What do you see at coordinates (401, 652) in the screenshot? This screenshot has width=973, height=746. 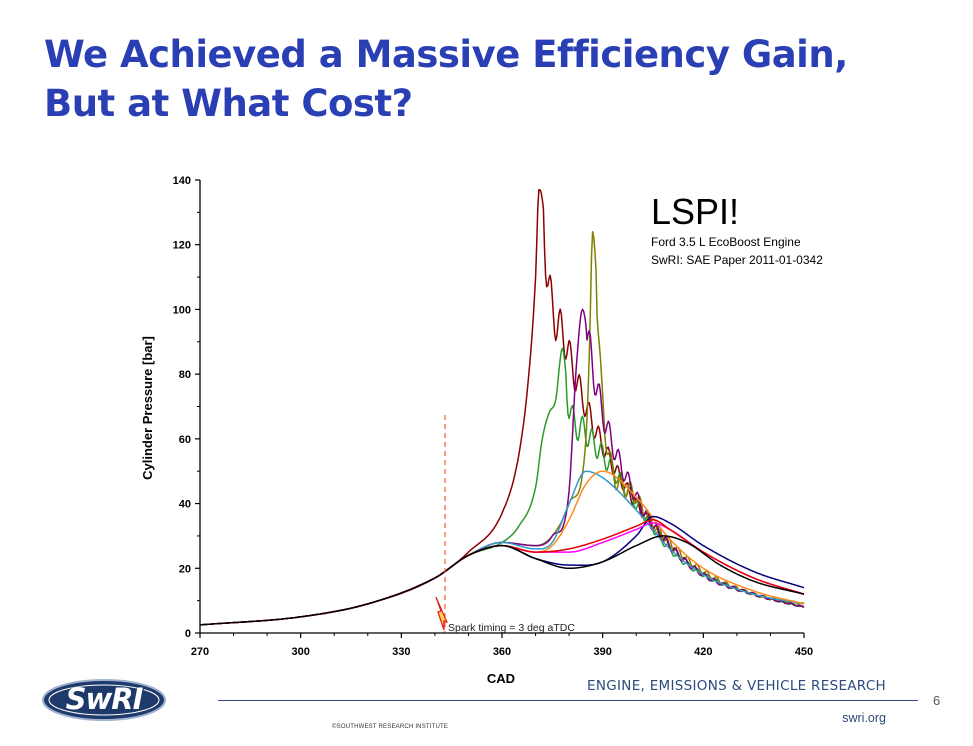 I see `x-tick-label: 330` at bounding box center [401, 652].